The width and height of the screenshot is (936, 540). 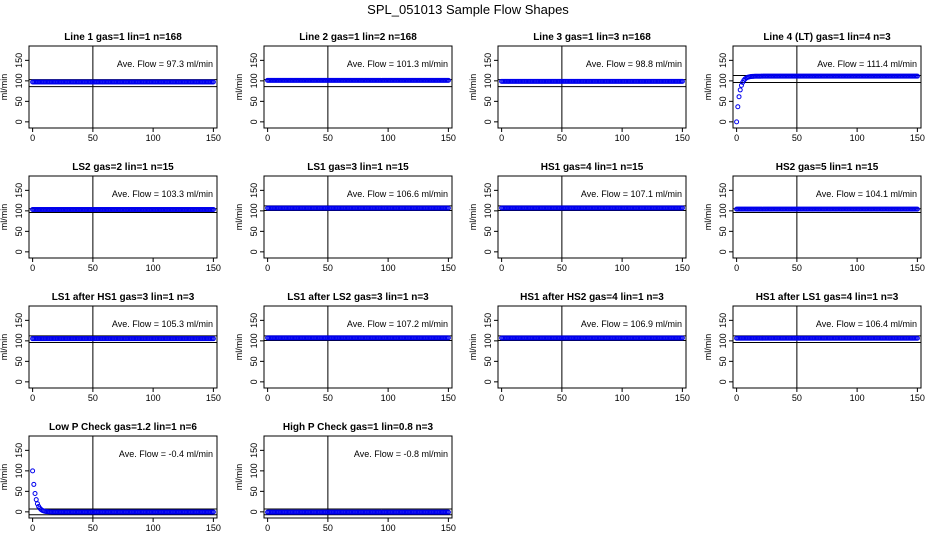 I want to click on panel-title: HS1 after HS2 gas=4 lin=1 n=3, so click(x=592, y=297).